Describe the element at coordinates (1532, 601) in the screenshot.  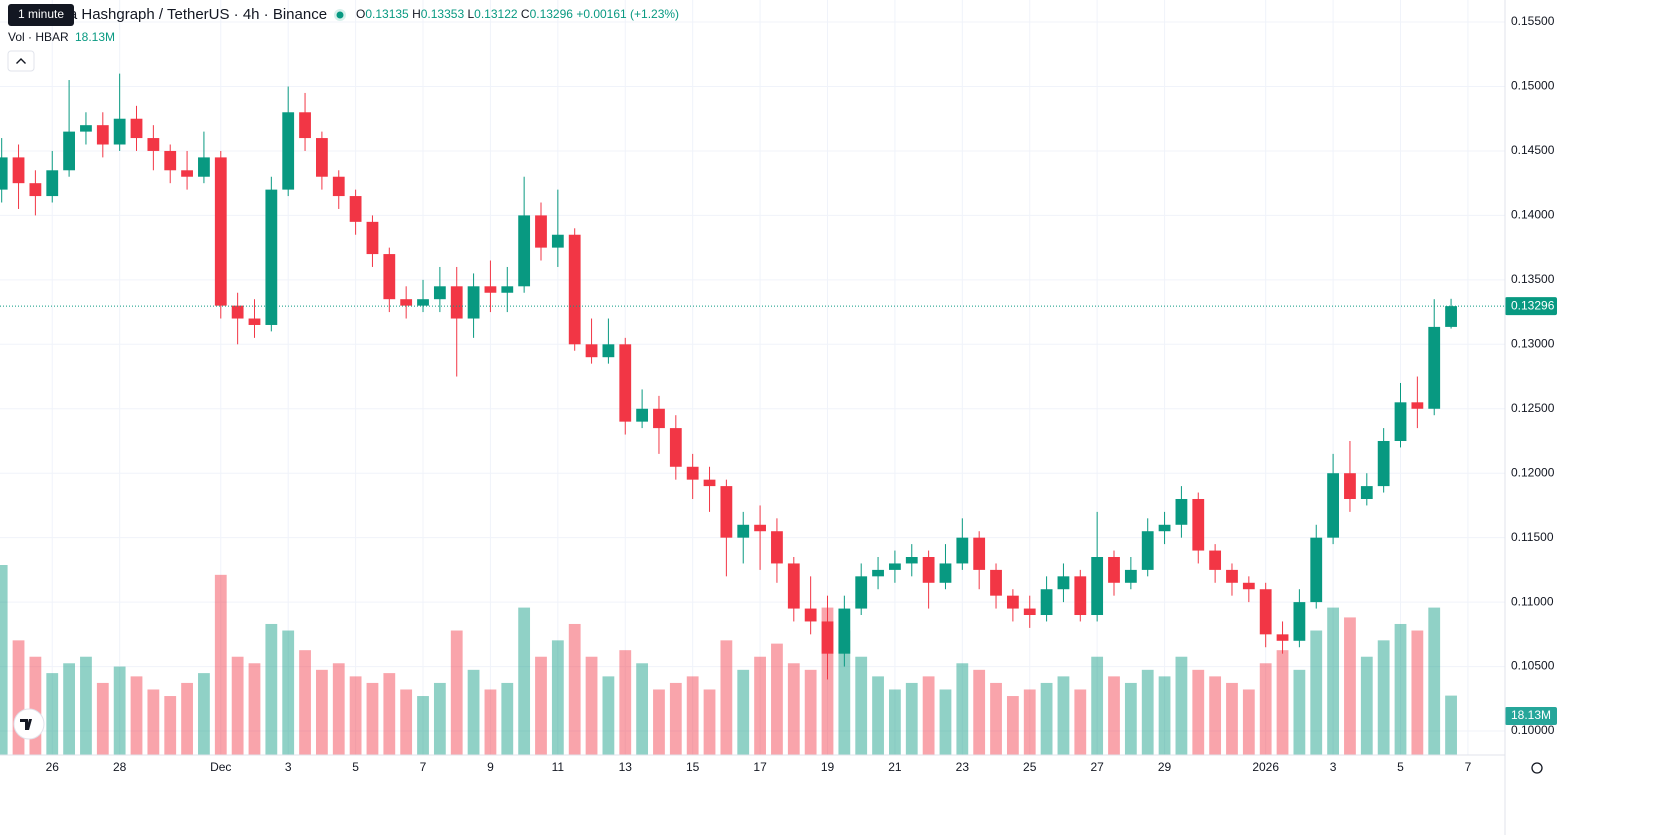
I see `y-tick-label: 0.11000` at that location.